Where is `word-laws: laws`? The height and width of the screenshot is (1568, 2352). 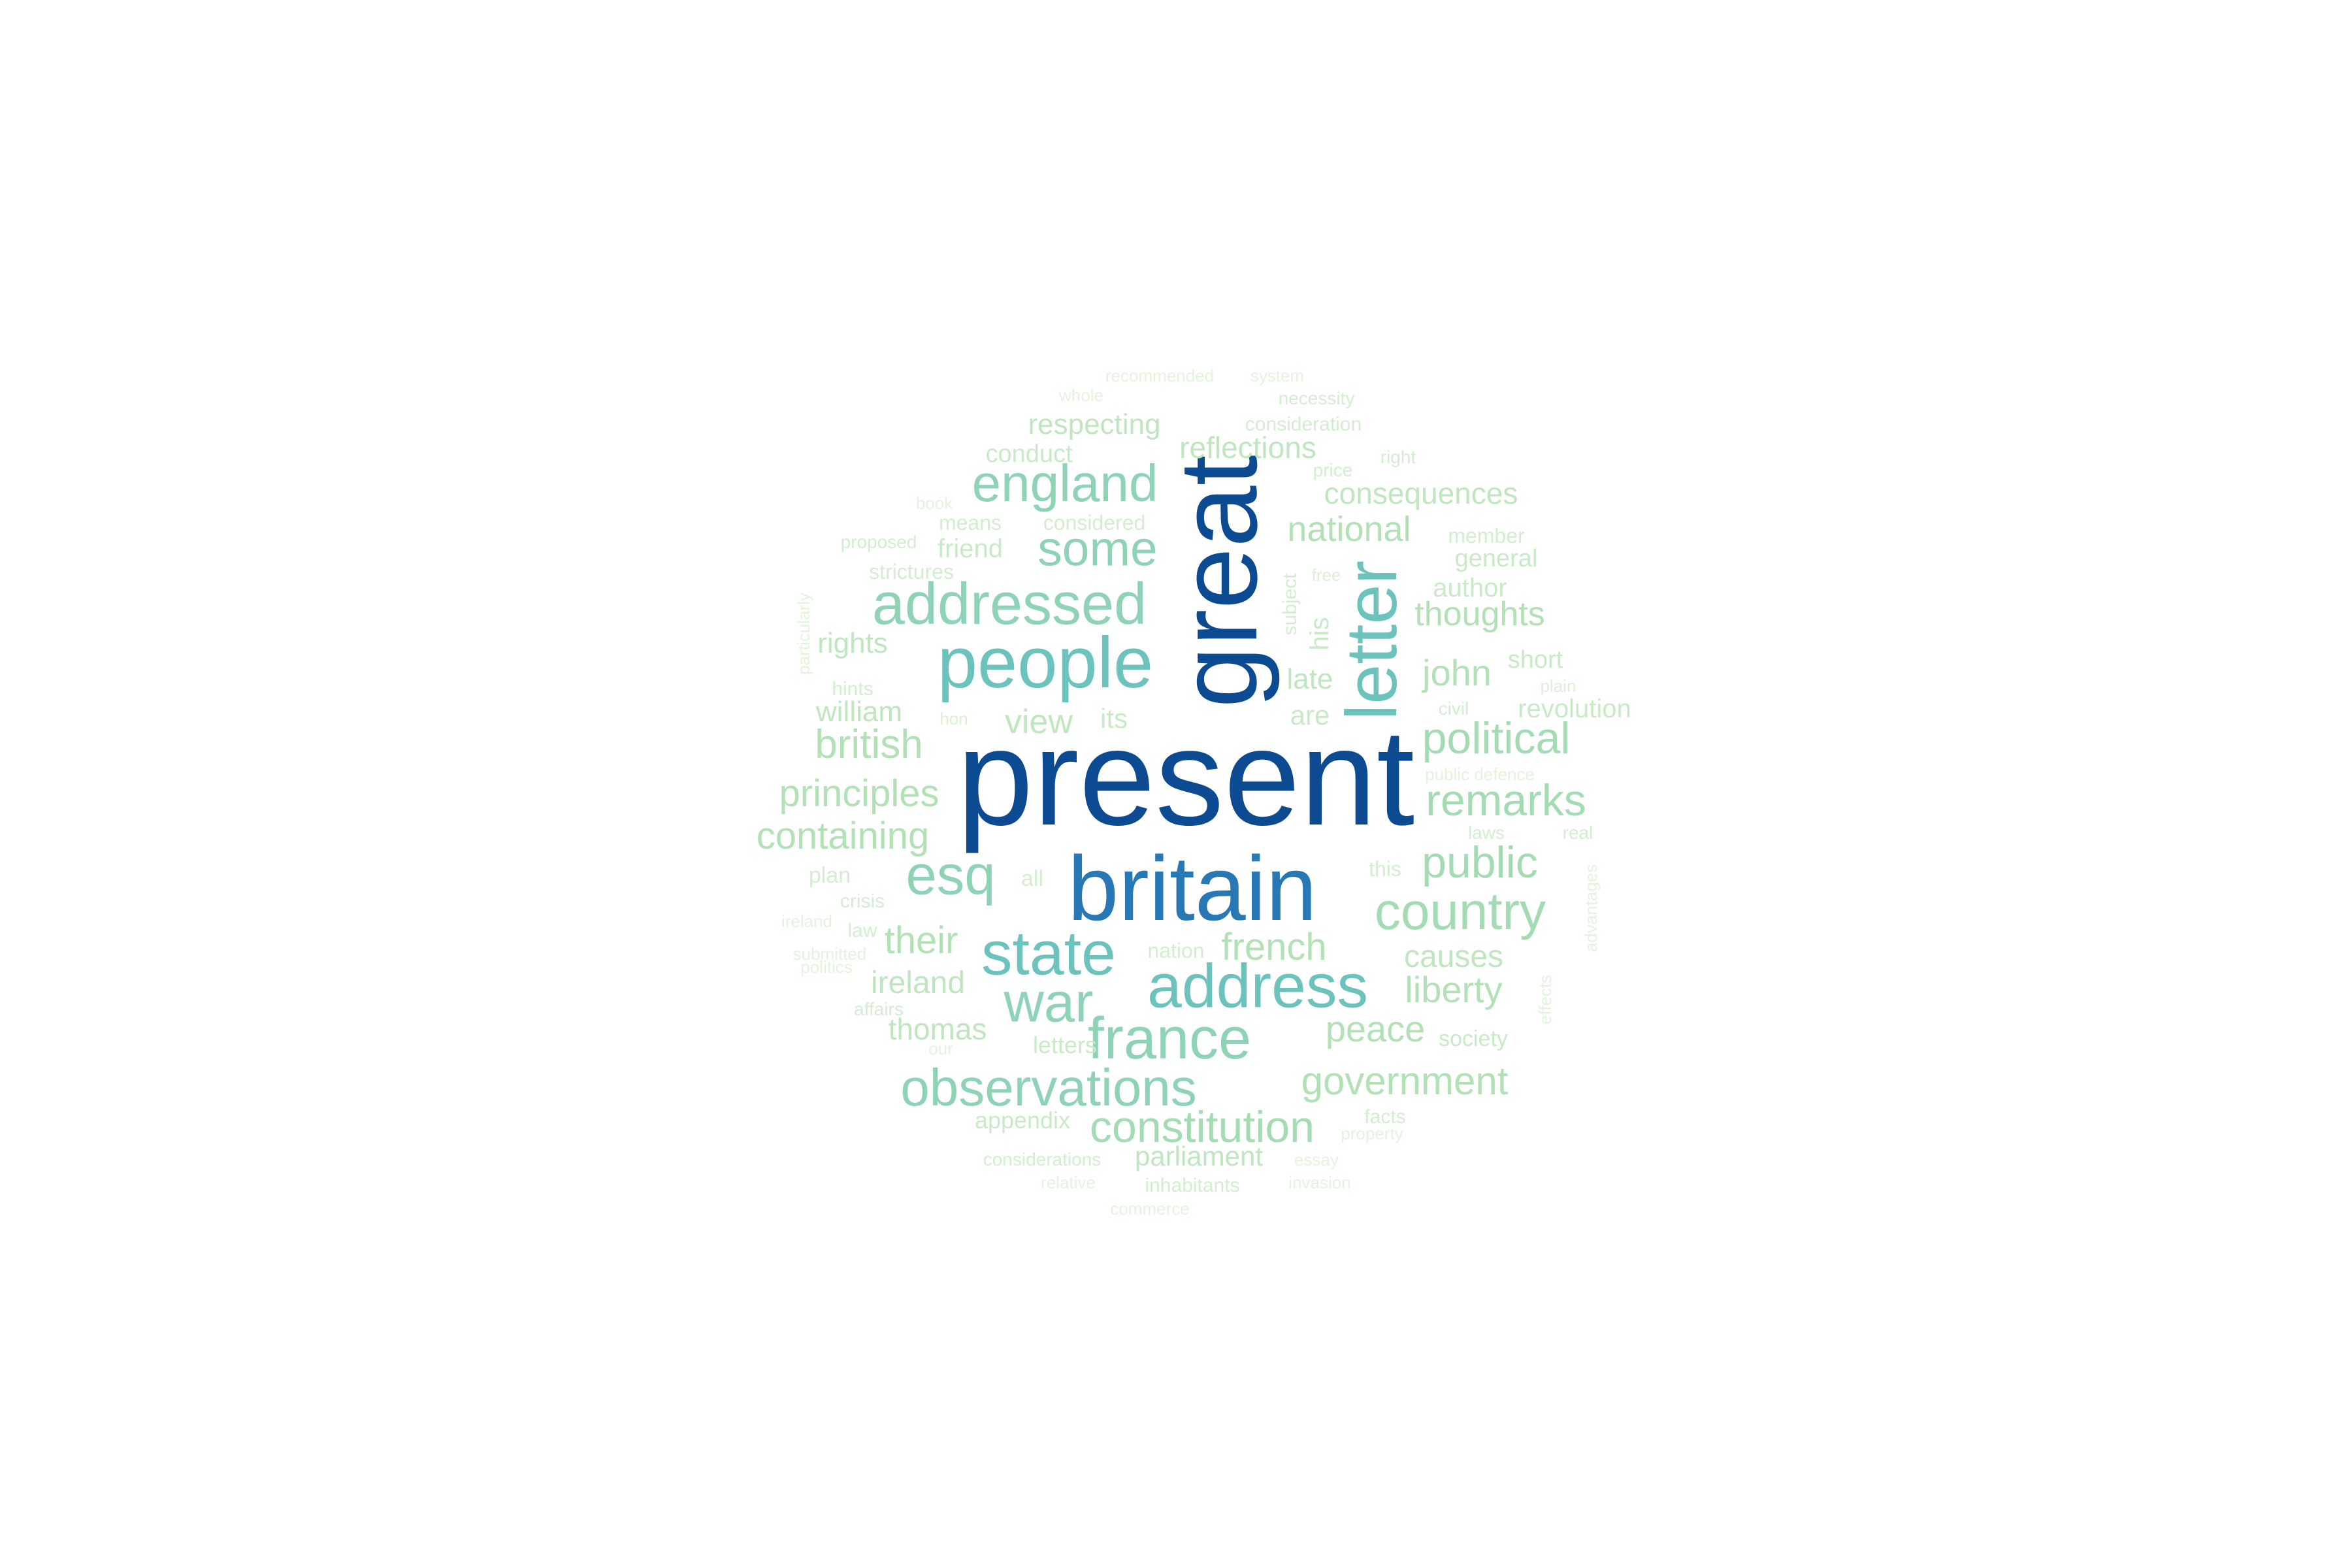
word-laws: laws is located at coordinates (1486, 833).